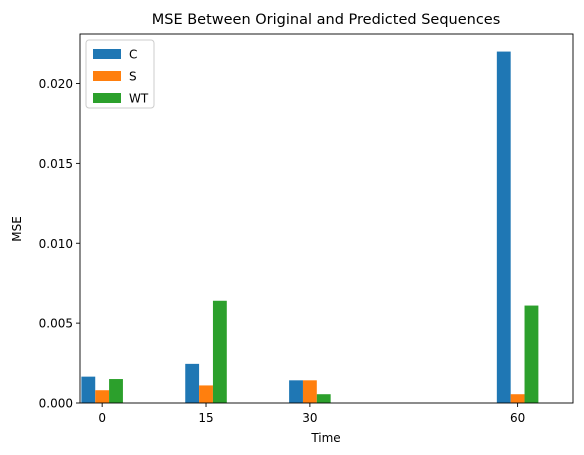 Image resolution: width=584 pixels, height=455 pixels. Describe the element at coordinates (56, 324) in the screenshot. I see `y-tick-label: 0.005` at that location.